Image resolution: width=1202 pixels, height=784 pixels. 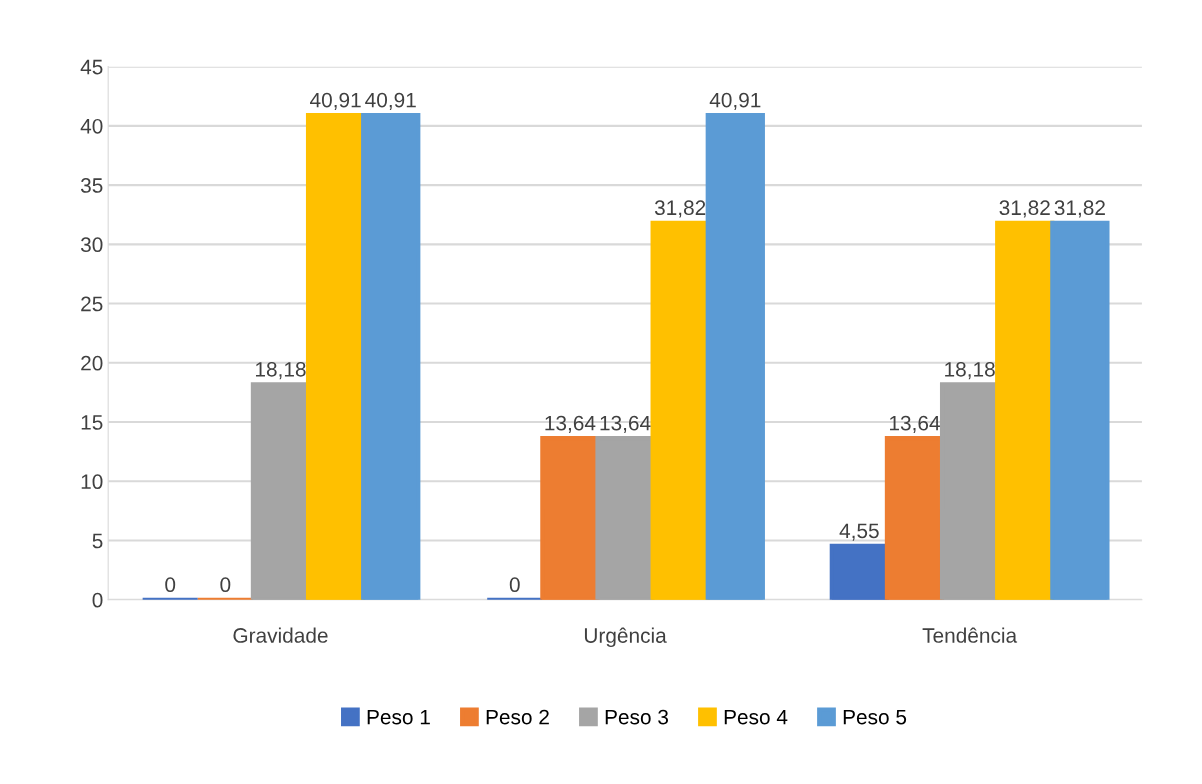 What do you see at coordinates (517, 717) in the screenshot?
I see `legend-label: Peso 2` at bounding box center [517, 717].